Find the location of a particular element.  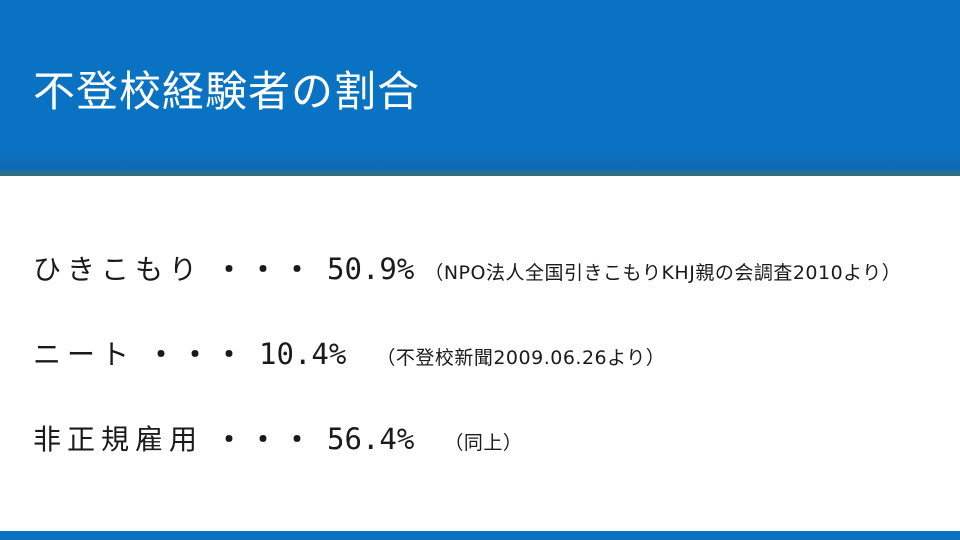

stat-row-neet: ニート ・・・ 10.4% （不登校新聞2009.06.26より） is located at coordinates (496, 352).